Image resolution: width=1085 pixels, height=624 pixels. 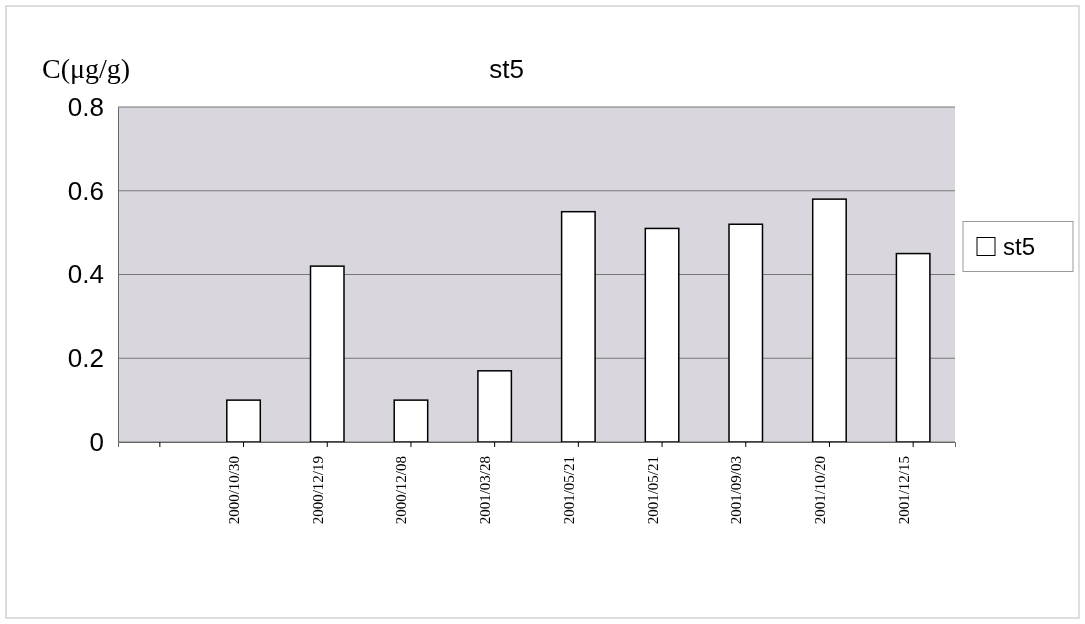 What do you see at coordinates (1019, 246) in the screenshot?
I see `legend-label: st5` at bounding box center [1019, 246].